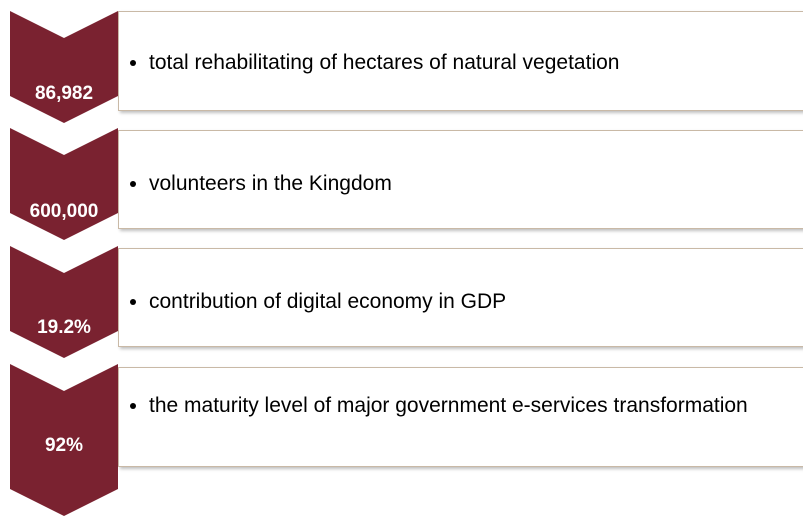  I want to click on item-value: 19.2%, so click(64, 327).